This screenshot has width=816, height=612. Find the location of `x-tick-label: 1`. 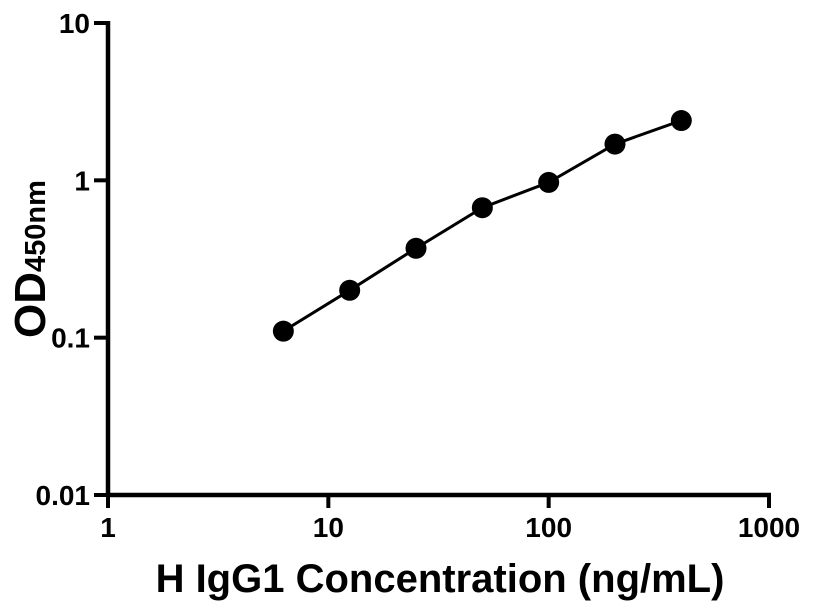

x-tick-label: 1 is located at coordinates (108, 527).